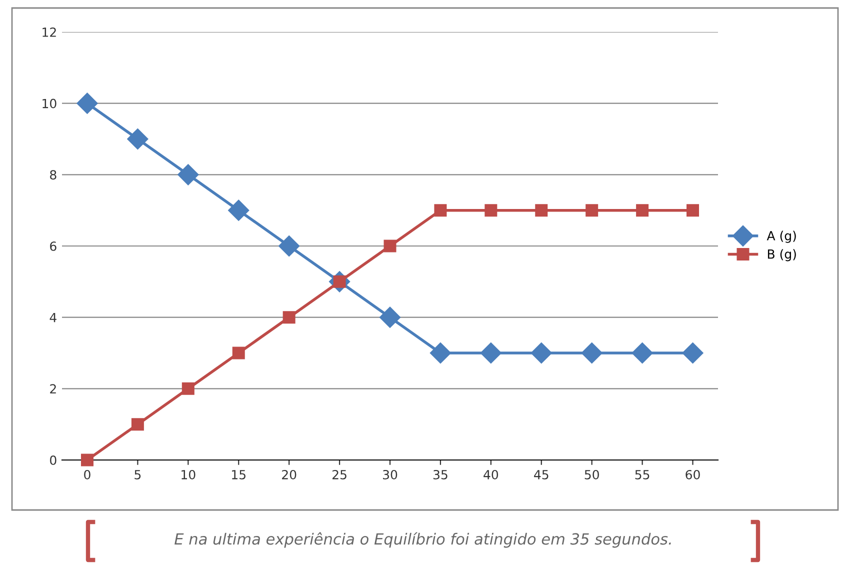 Image resolution: width=847 pixels, height=582 pixels. Describe the element at coordinates (49, 32) in the screenshot. I see `y-tick-label: 12` at that location.